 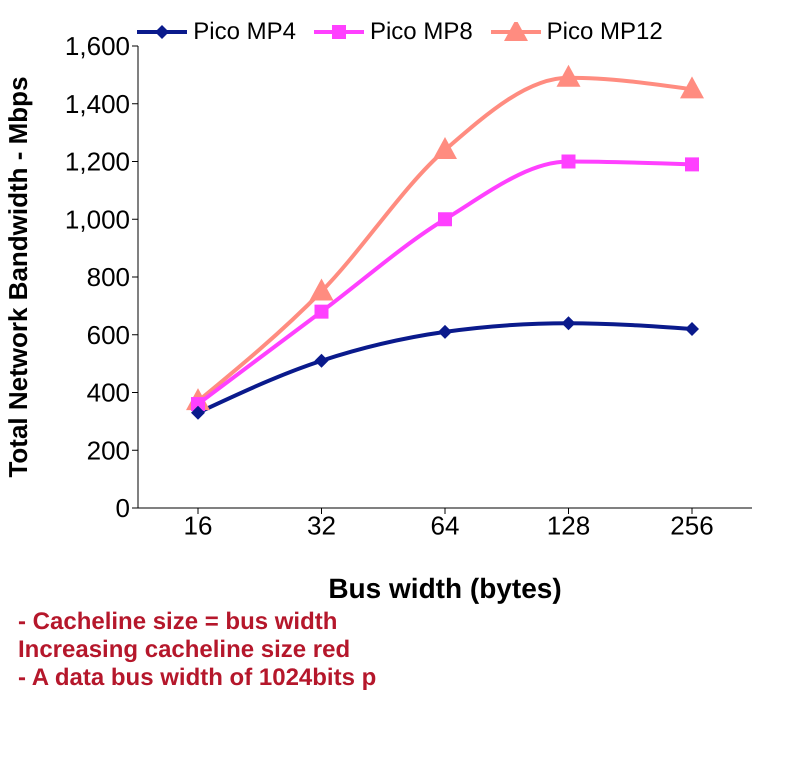 I want to click on text: Increasing cacheline size red, so click(x=185, y=650).